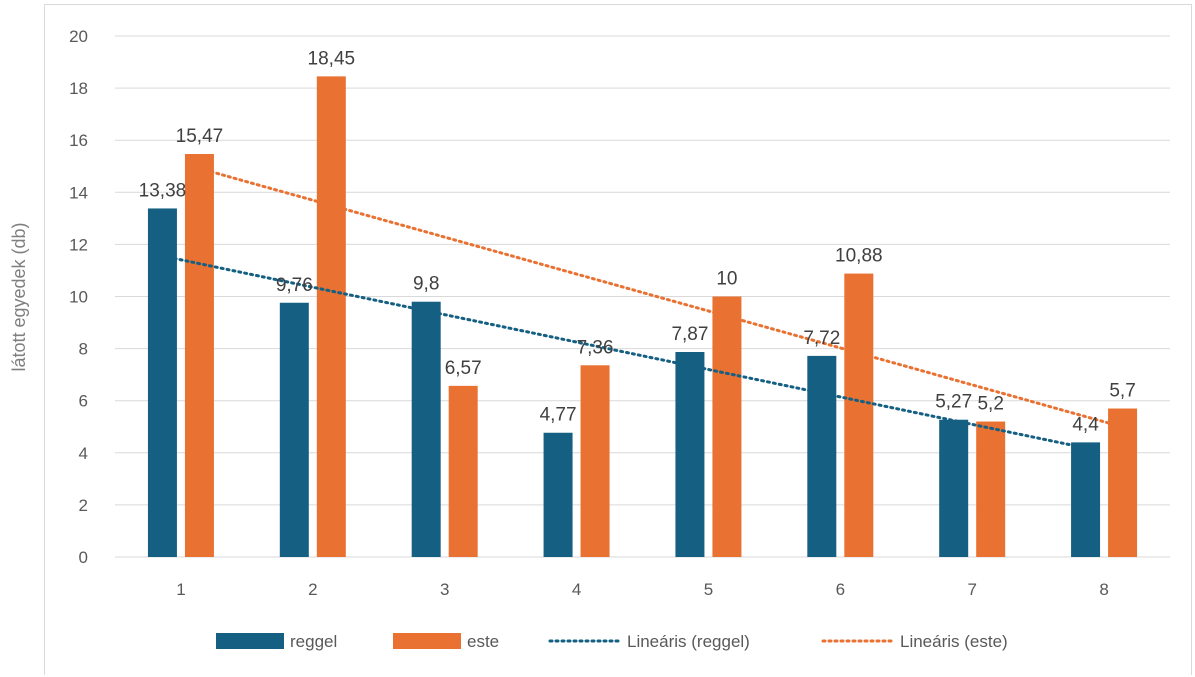 The height and width of the screenshot is (677, 1195). Describe the element at coordinates (426, 284) in the screenshot. I see `data-label-reggel: 9,8` at that location.